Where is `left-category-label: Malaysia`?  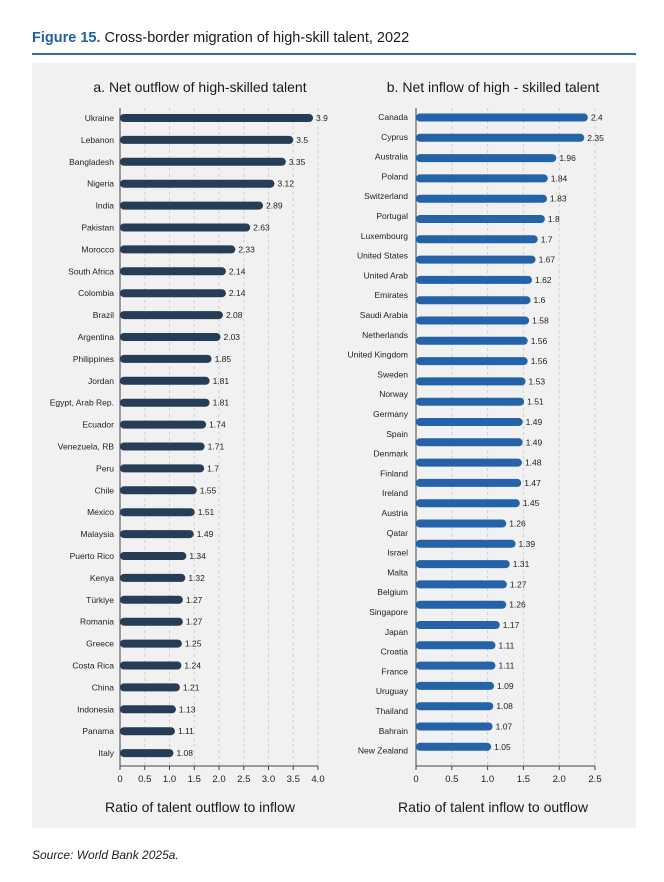 left-category-label: Malaysia is located at coordinates (97, 534).